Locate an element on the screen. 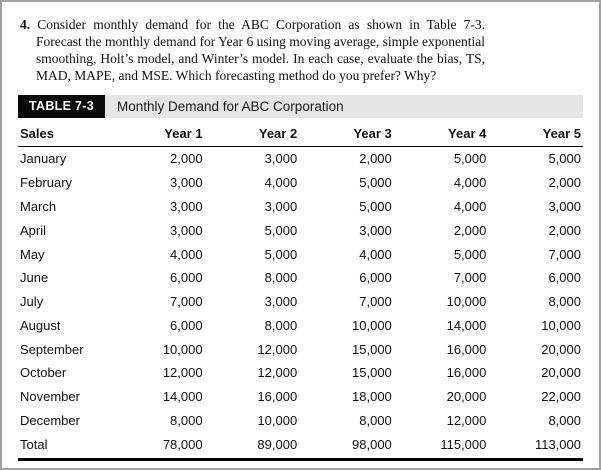  table-row: July 7,000 3,000 7,000 10,000 8,000 is located at coordinates (300, 302).